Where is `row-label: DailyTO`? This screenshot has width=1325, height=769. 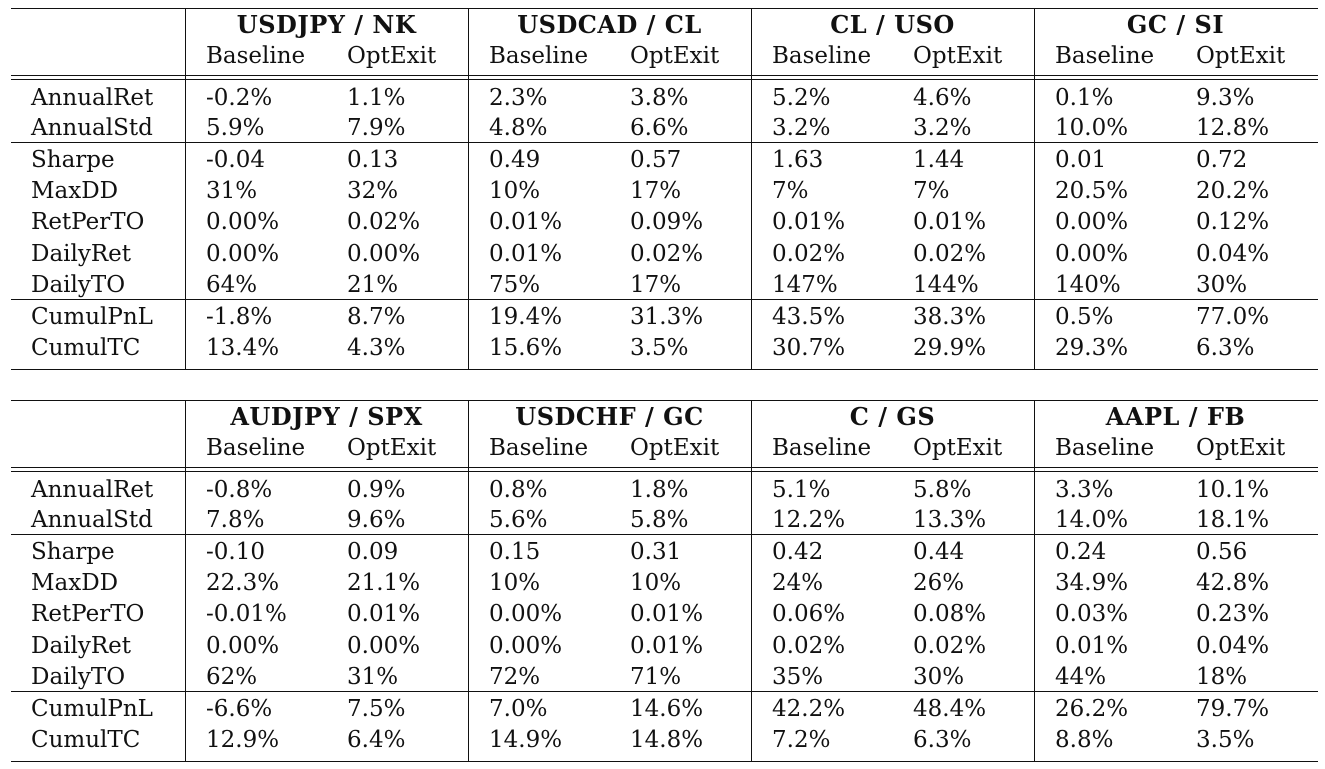
row-label: DailyTO is located at coordinates (78, 677).